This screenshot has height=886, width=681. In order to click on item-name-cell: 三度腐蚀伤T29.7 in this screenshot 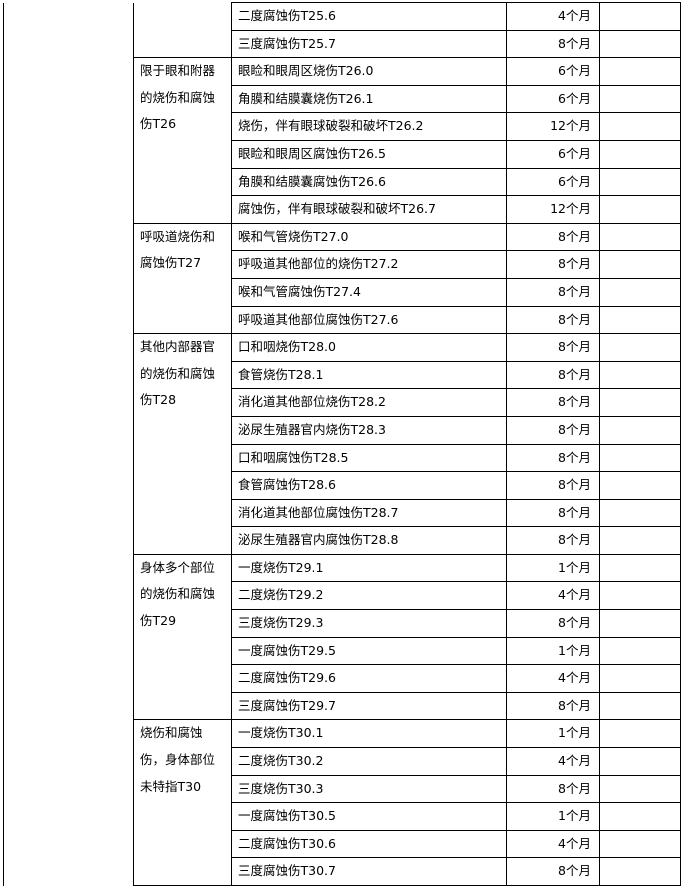, I will do `click(369, 706)`.